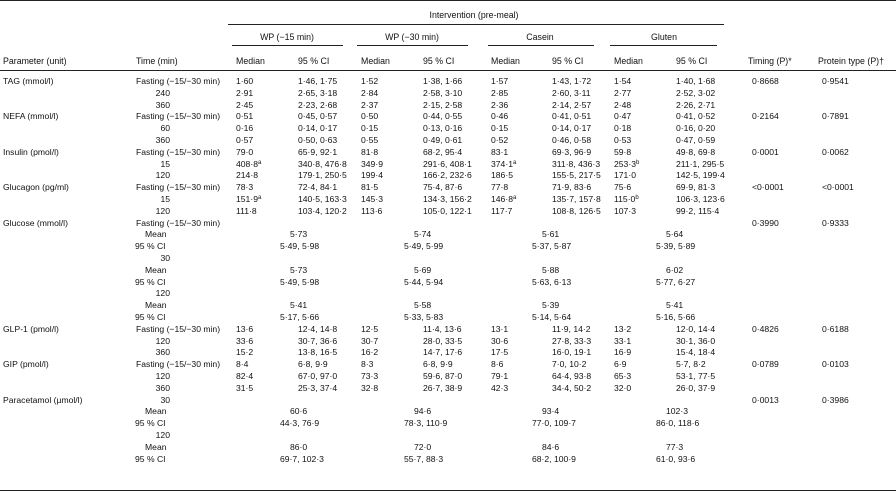  Describe the element at coordinates (448, 0) in the screenshot. I see `top-rule` at that location.